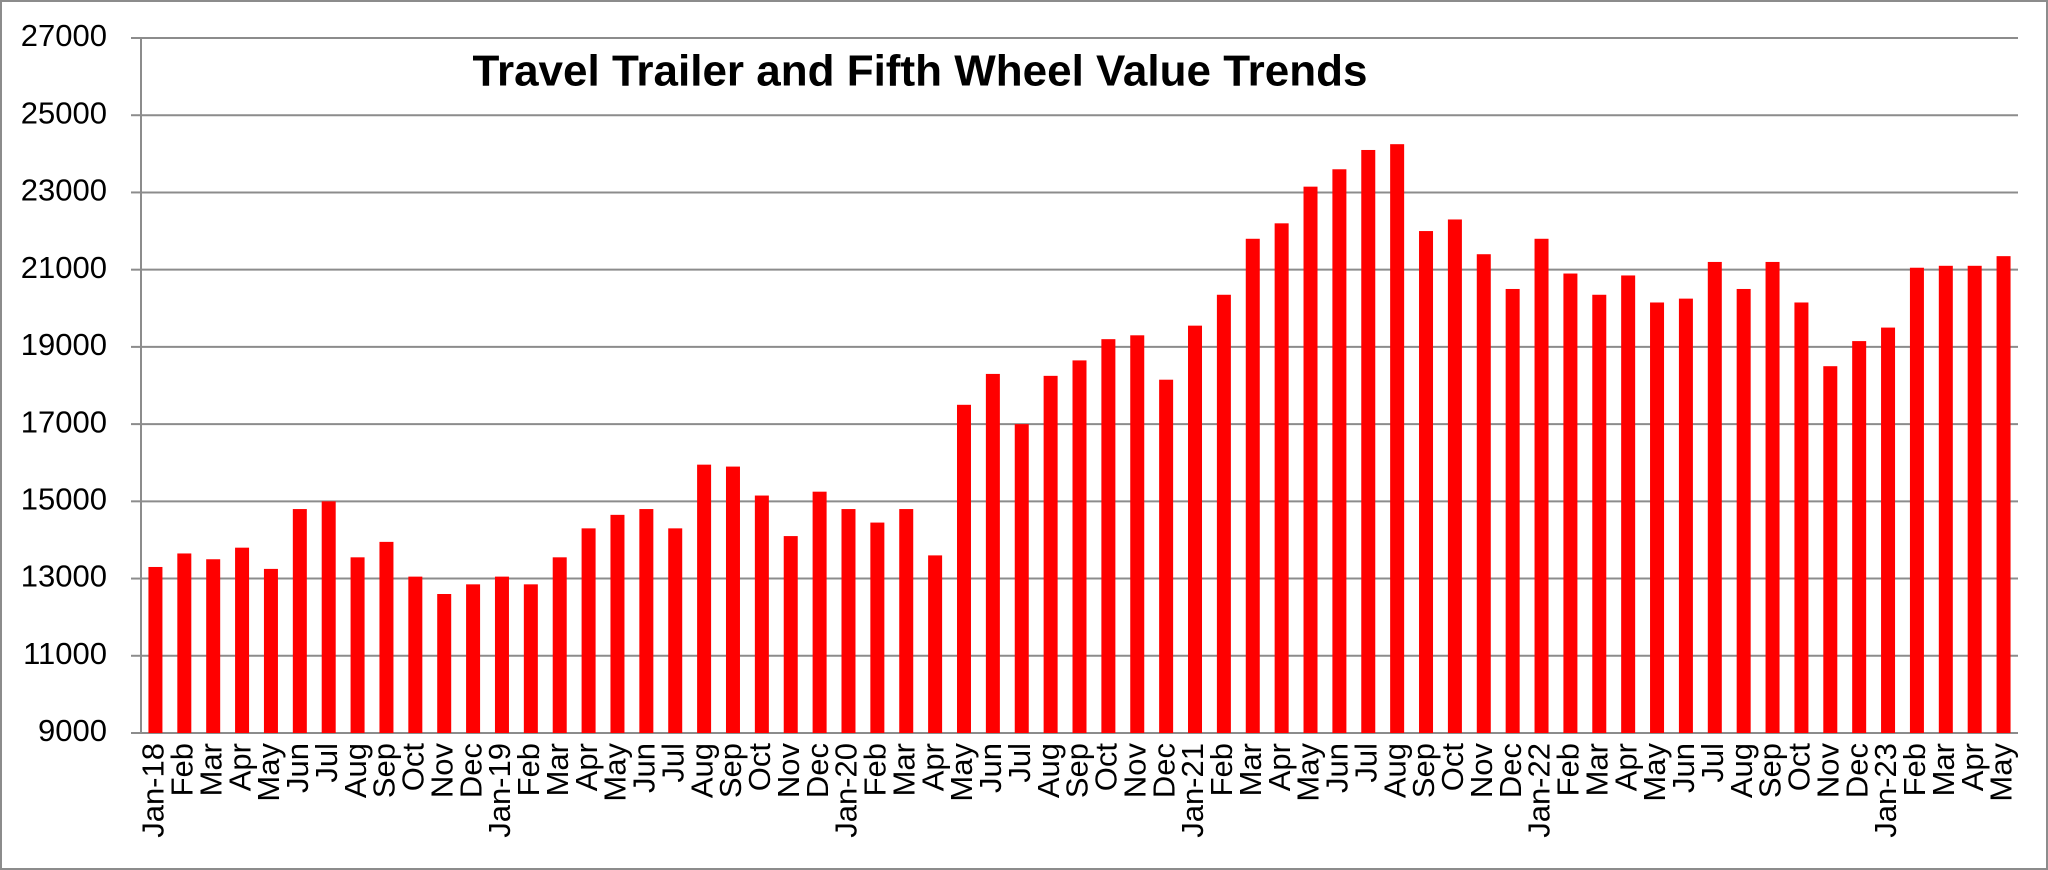 Image resolution: width=2048 pixels, height=870 pixels. Describe the element at coordinates (153, 790) in the screenshot. I see `x-tick-label: Jan-18` at that location.